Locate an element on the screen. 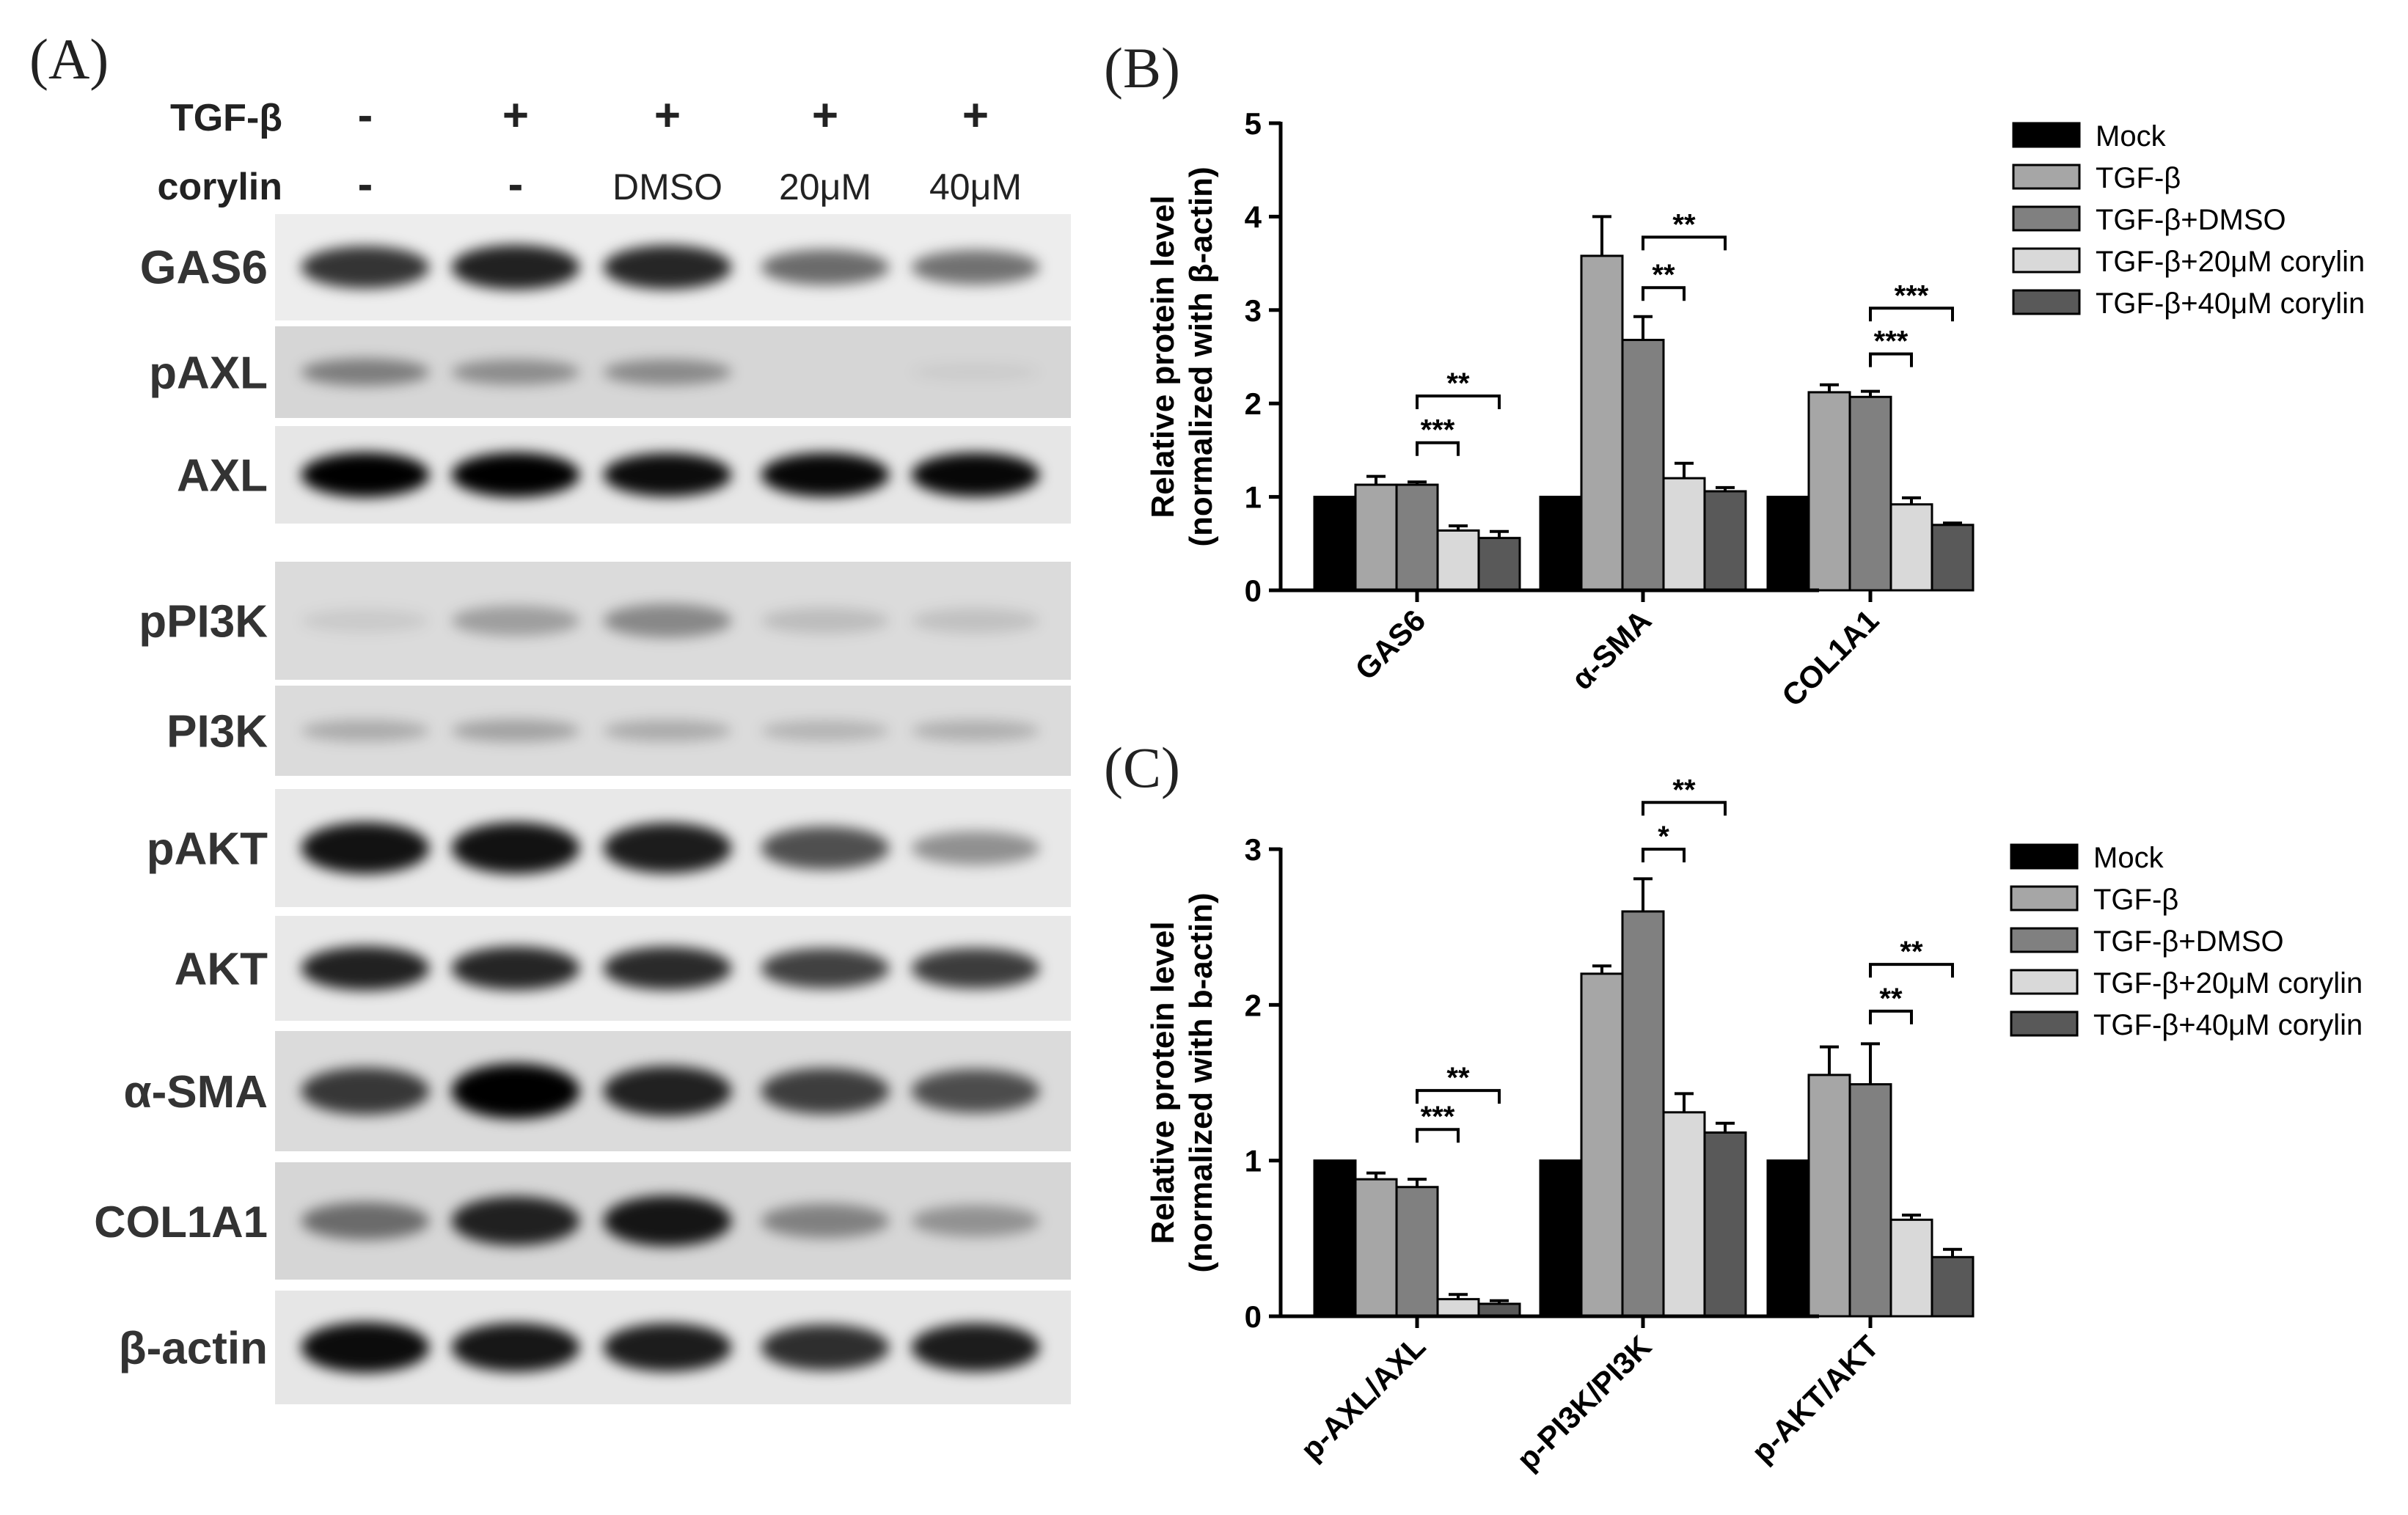 The height and width of the screenshot is (1515, 2408). legend-label: Mock is located at coordinates (2131, 136).